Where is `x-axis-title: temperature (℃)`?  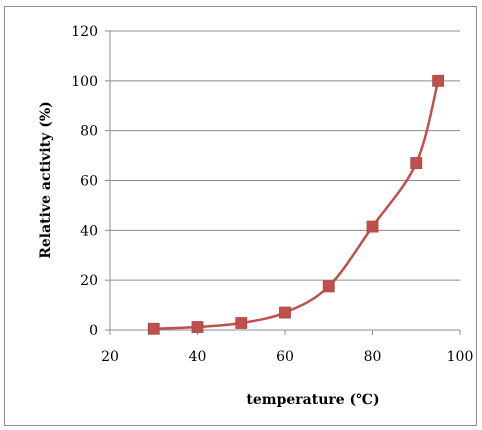 x-axis-title: temperature (℃) is located at coordinates (312, 400).